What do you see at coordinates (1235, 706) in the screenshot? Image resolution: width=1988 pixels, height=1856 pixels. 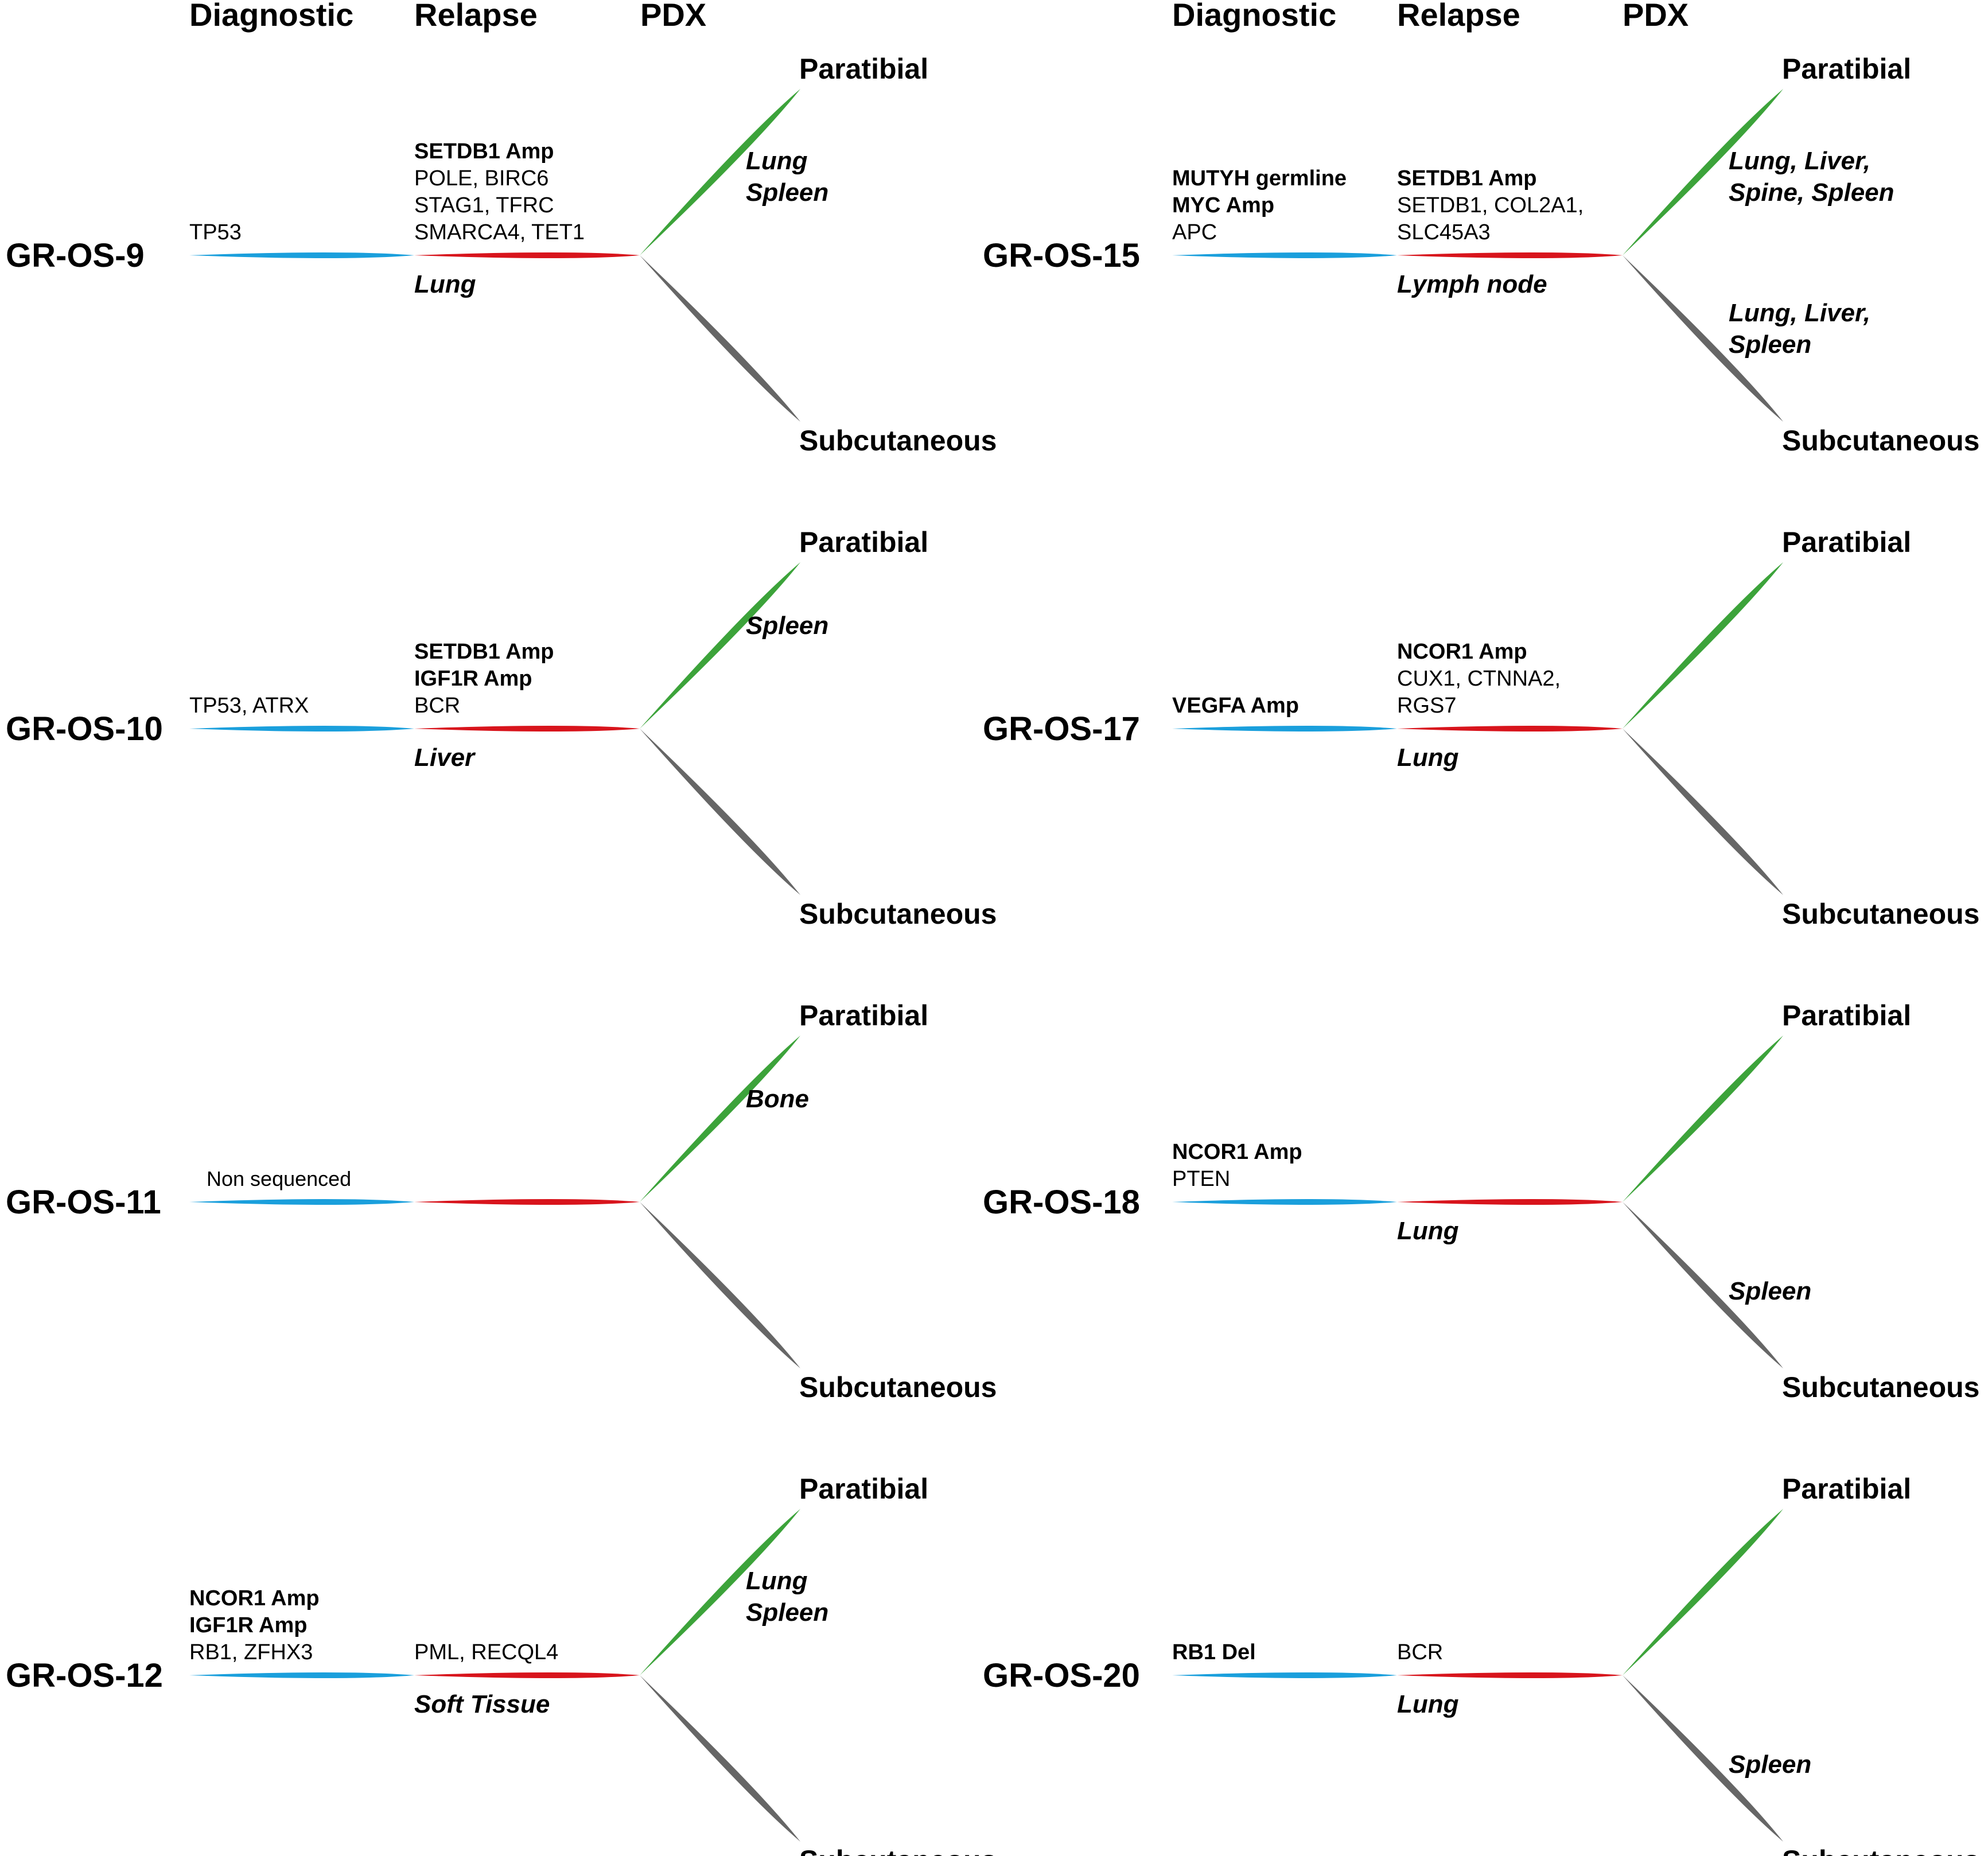 I see `diagnostic-alteration: VEGFA Amp` at bounding box center [1235, 706].